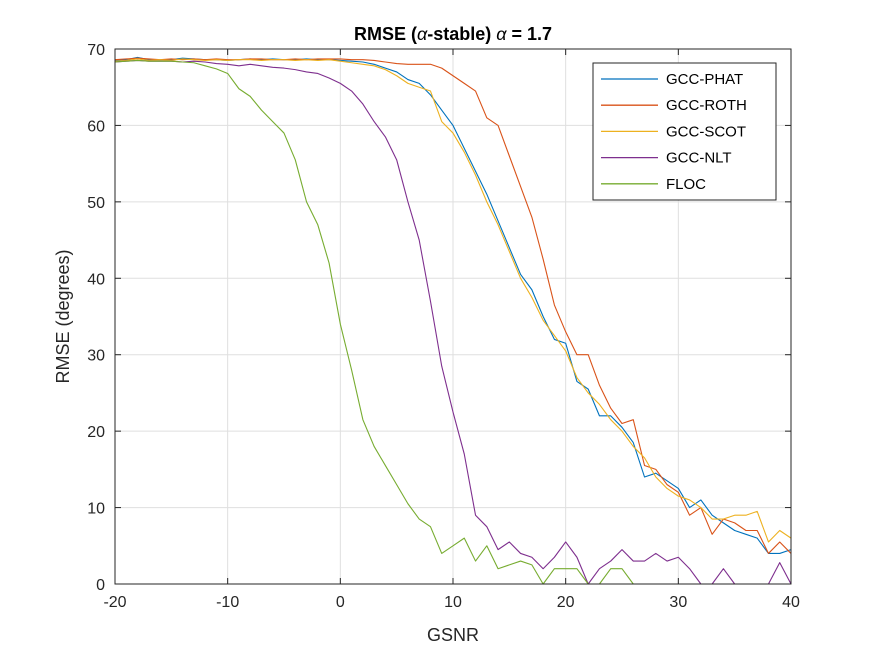 The image size is (875, 656). What do you see at coordinates (227, 602) in the screenshot?
I see `x-tick-label: -10` at bounding box center [227, 602].